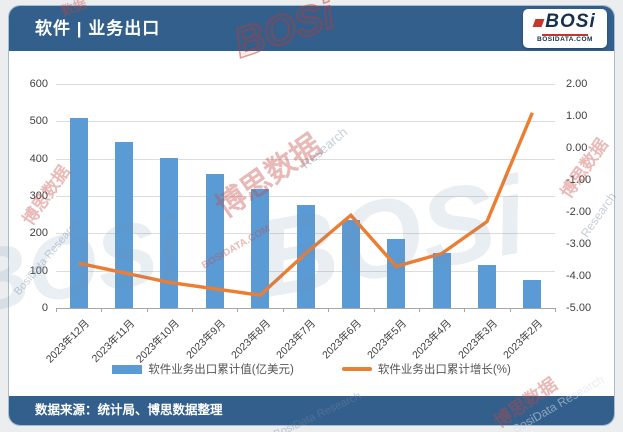  I want to click on y-axis-label-right: 0.00, so click(577, 148).